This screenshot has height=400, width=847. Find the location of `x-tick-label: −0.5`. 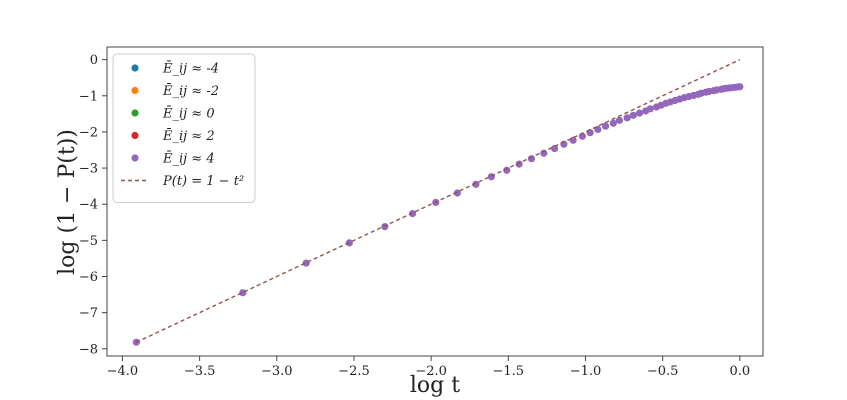

x-tick-label: −0.5 is located at coordinates (663, 371).